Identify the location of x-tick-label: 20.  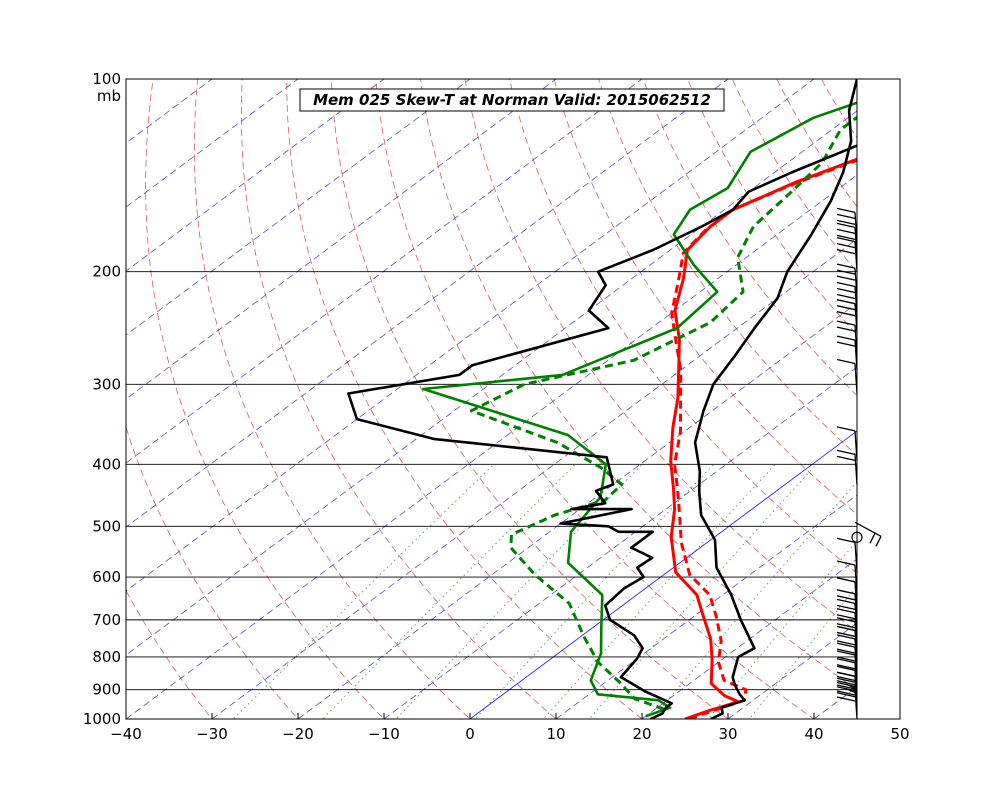
(641, 734).